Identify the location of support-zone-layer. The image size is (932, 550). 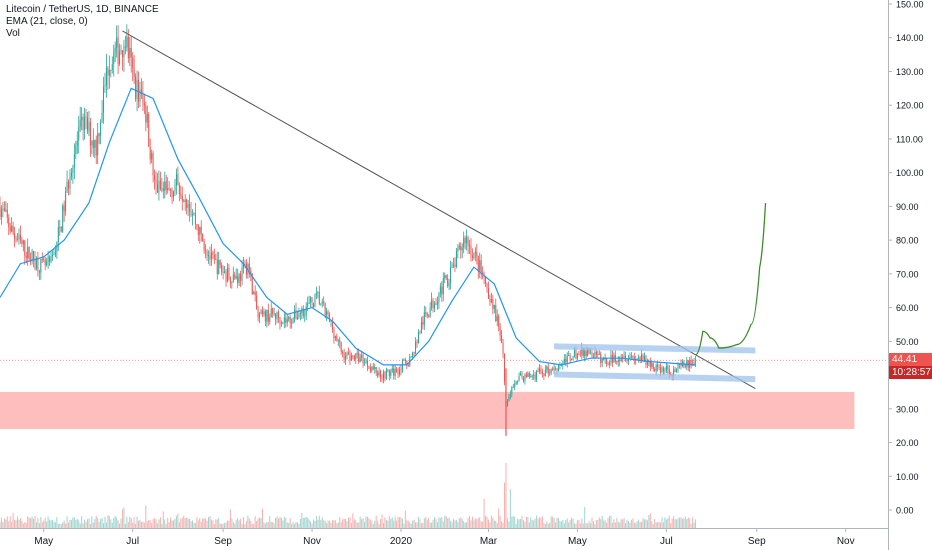
(427, 410).